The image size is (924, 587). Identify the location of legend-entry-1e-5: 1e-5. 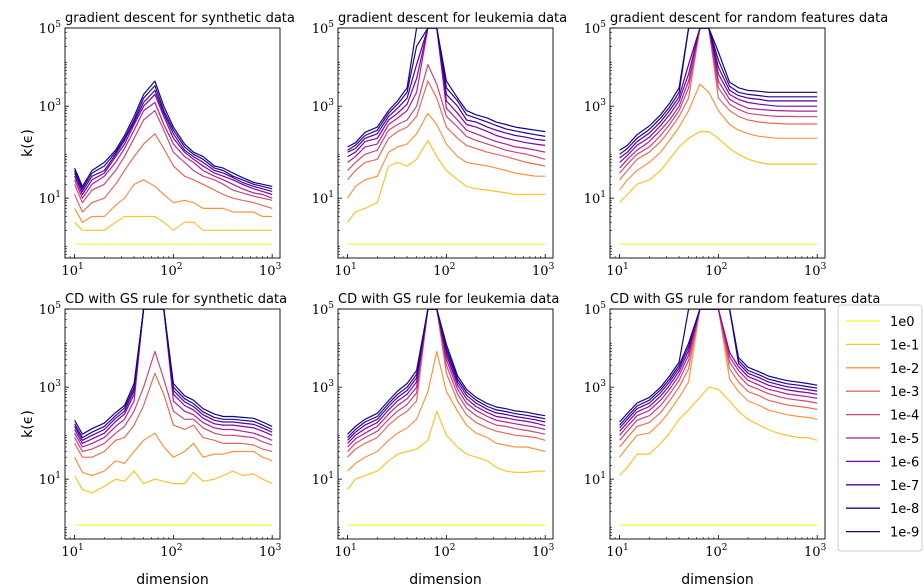
(904, 439).